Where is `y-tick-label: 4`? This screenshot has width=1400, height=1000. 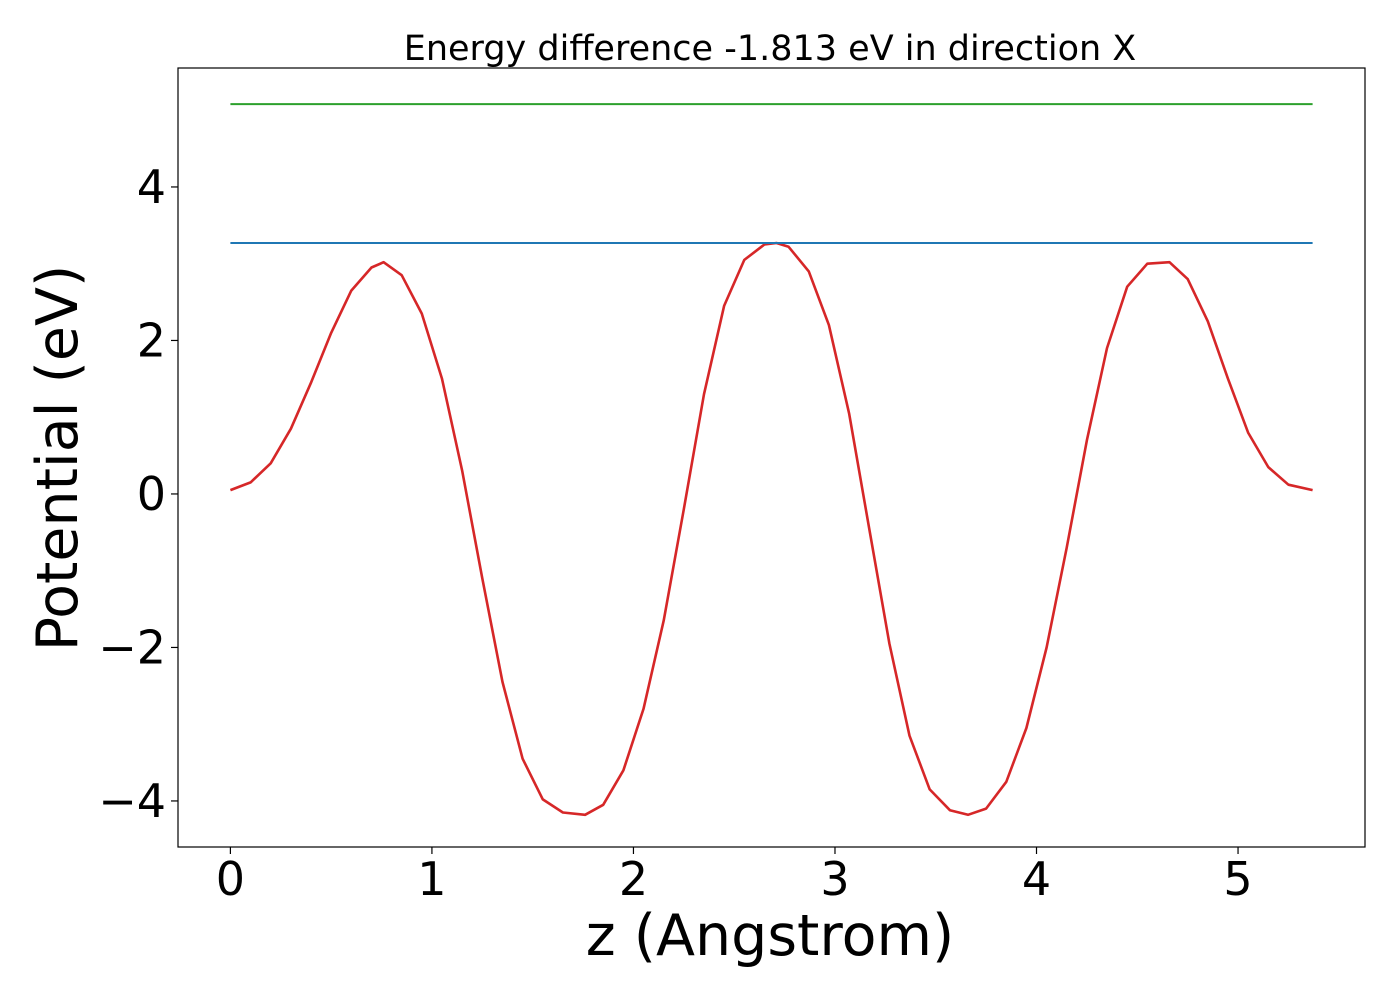 y-tick-label: 4 is located at coordinates (151, 187).